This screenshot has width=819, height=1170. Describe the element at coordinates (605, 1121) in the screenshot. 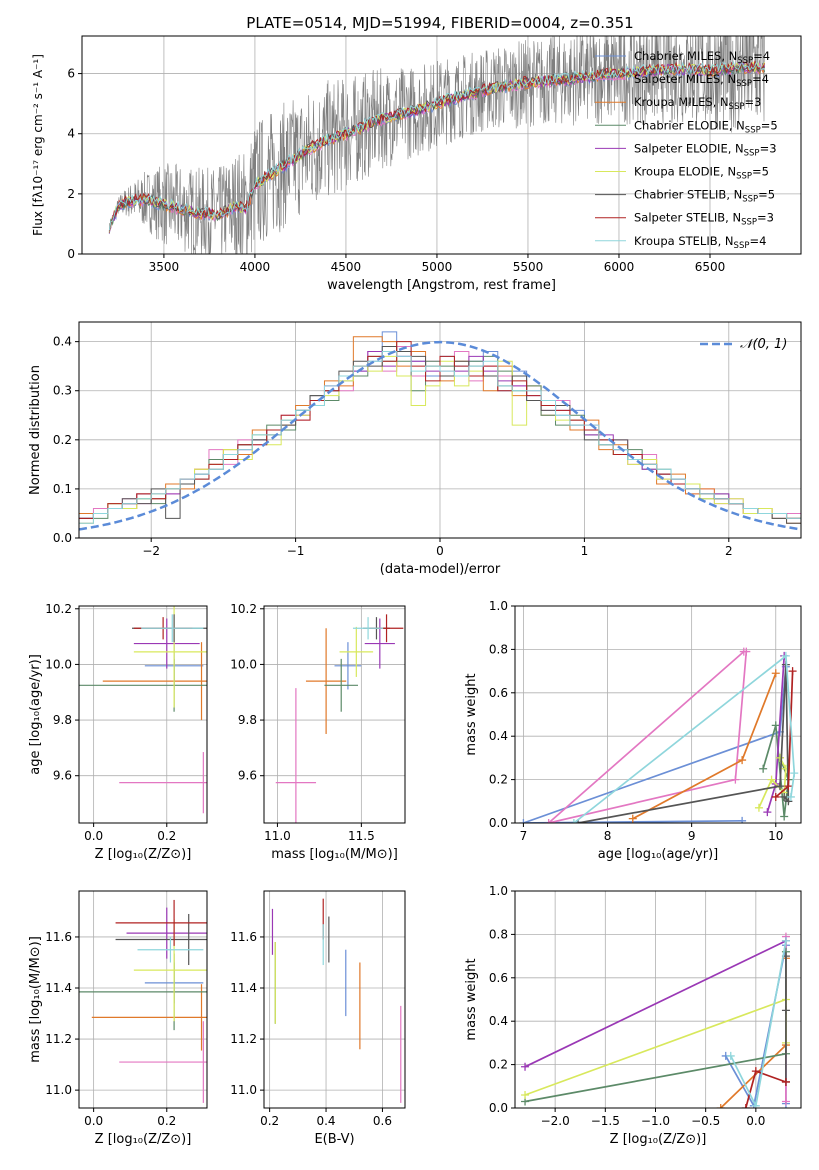

I see `x-tick-label: −1.5` at that location.